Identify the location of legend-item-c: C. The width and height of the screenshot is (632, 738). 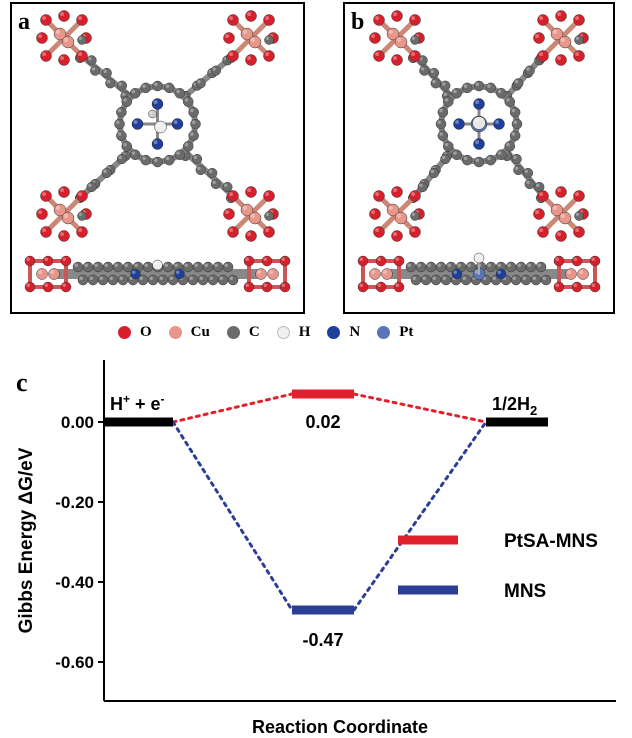
(243, 332).